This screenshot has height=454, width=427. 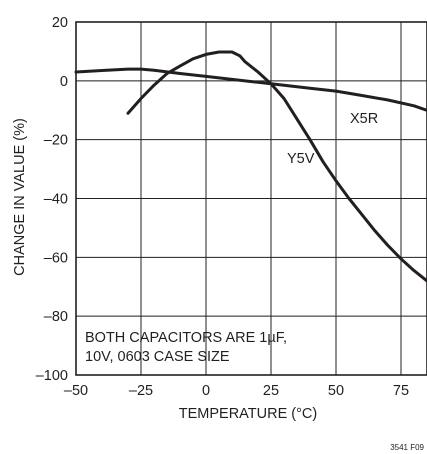 What do you see at coordinates (250, 89) in the screenshot?
I see `series-line-x5r` at bounding box center [250, 89].